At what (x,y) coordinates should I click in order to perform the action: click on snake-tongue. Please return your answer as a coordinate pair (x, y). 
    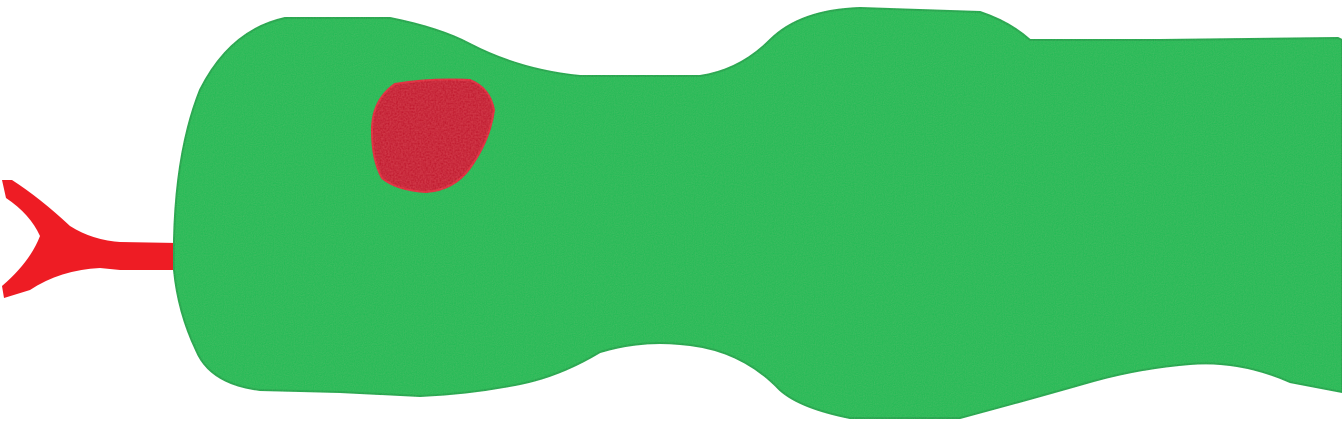
    Looking at the image, I should click on (90, 239).